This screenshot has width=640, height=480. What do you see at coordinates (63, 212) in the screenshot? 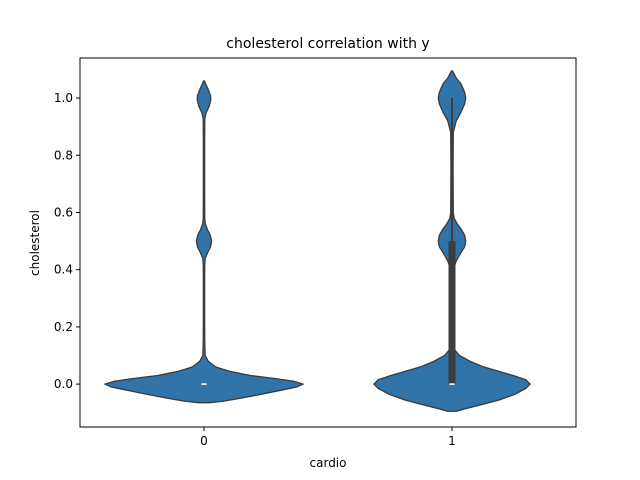
I see `y-tick-label: 0.6` at bounding box center [63, 212].